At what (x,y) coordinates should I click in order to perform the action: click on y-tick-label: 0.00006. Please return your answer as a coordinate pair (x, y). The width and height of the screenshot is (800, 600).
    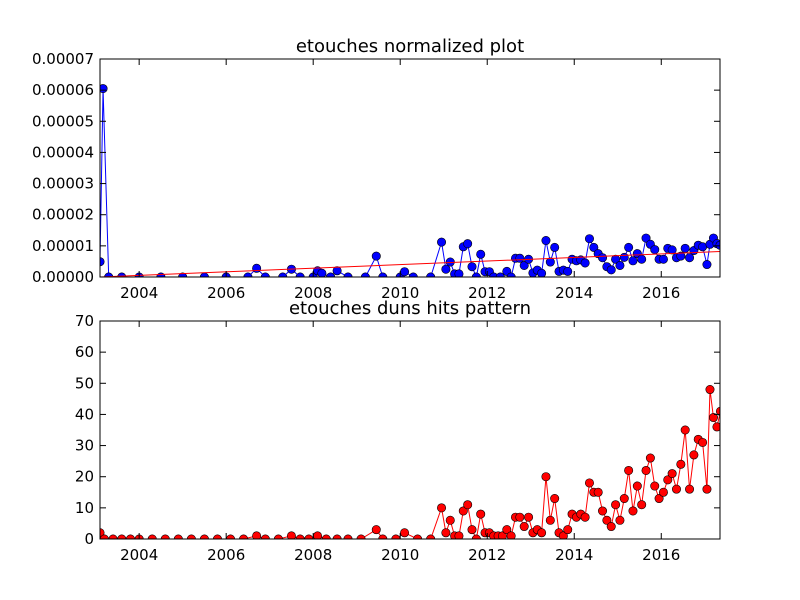
    Looking at the image, I should click on (63, 90).